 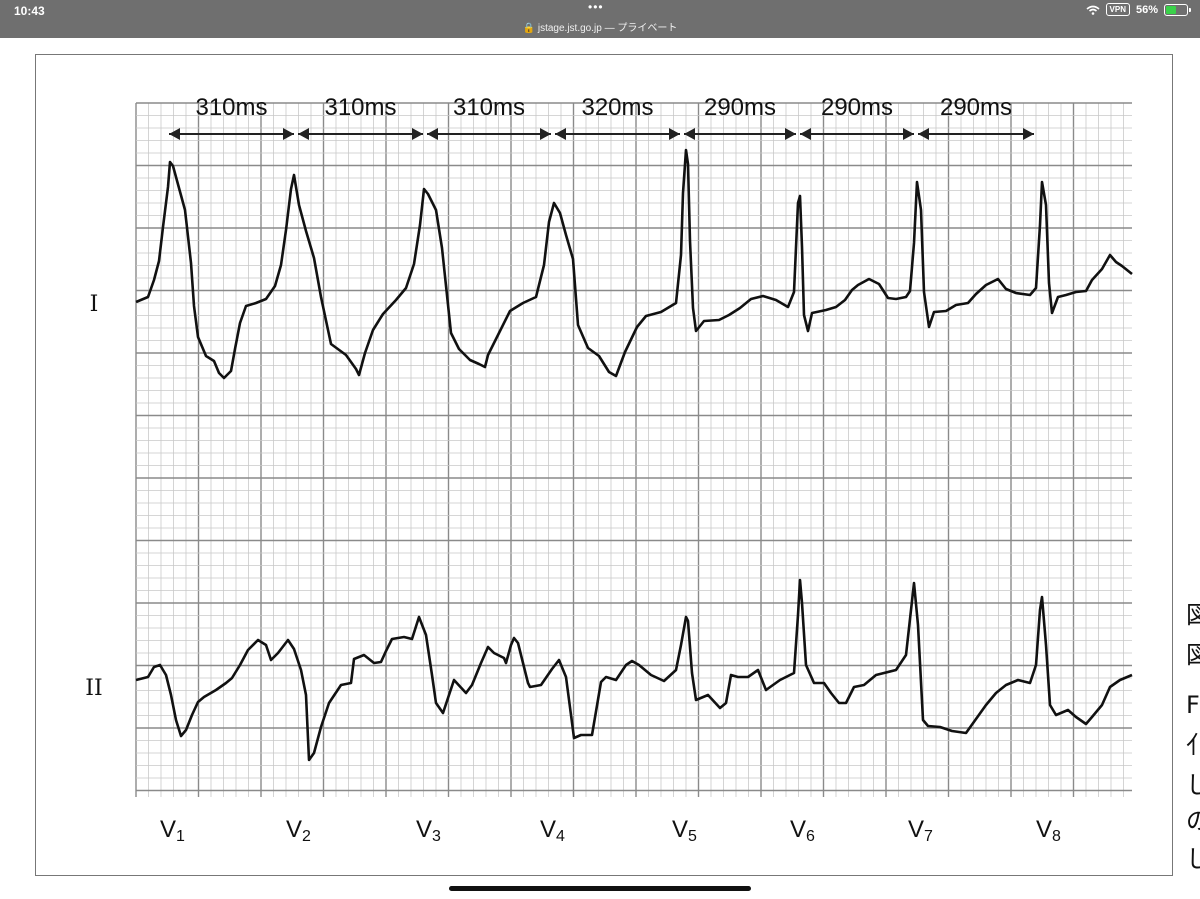 What do you see at coordinates (1117, 9) in the screenshot?
I see `vpn-badge: VPN` at bounding box center [1117, 9].